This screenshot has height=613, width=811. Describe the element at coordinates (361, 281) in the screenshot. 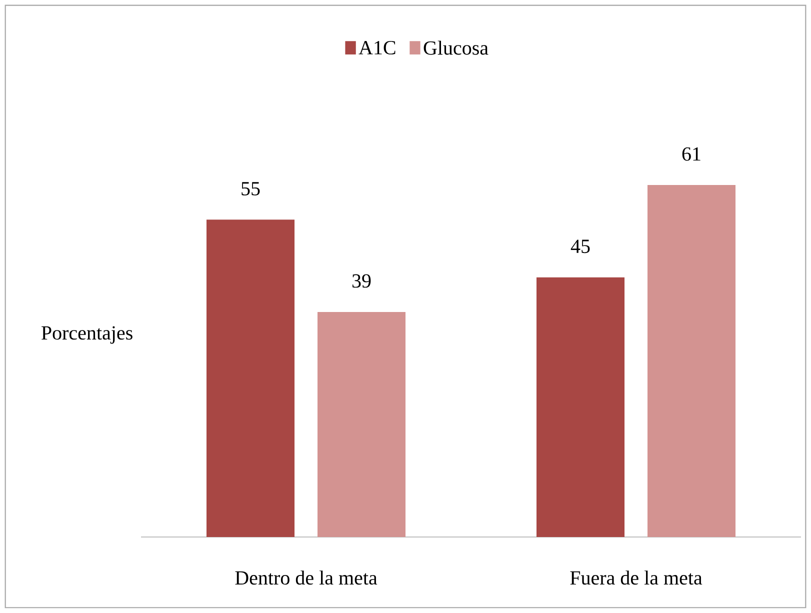

I see `data-label: 39` at that location.